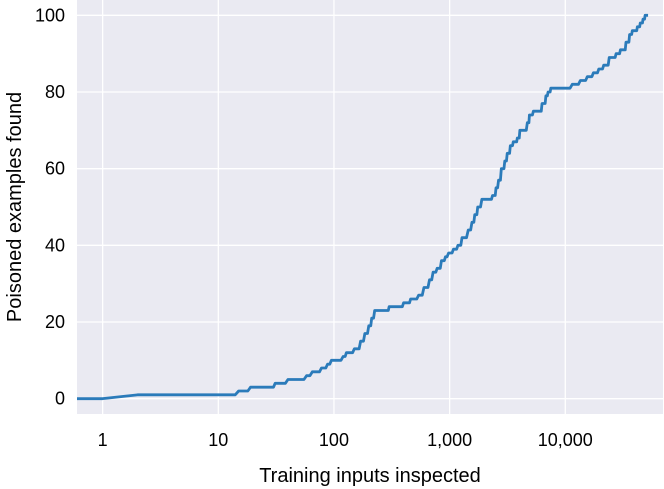 This screenshot has width=664, height=489. I want to click on y-tick-label: 20, so click(55, 322).